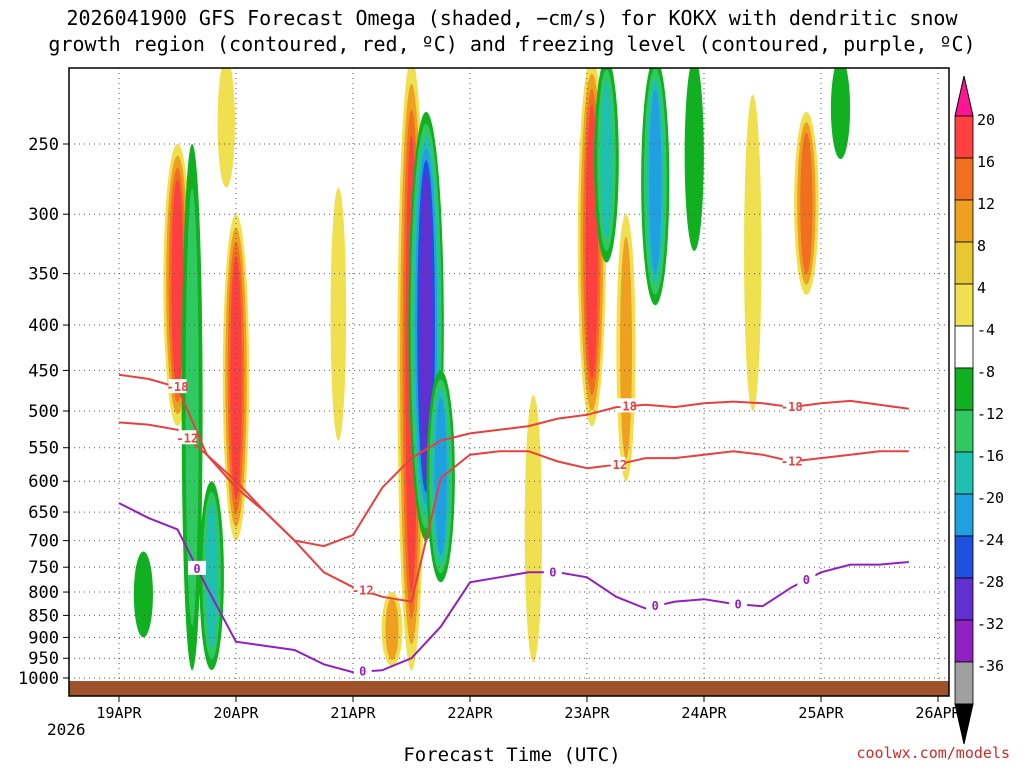 This screenshot has width=1024, height=768. What do you see at coordinates (236, 713) in the screenshot?
I see `x-tick-label: 20APR` at bounding box center [236, 713].